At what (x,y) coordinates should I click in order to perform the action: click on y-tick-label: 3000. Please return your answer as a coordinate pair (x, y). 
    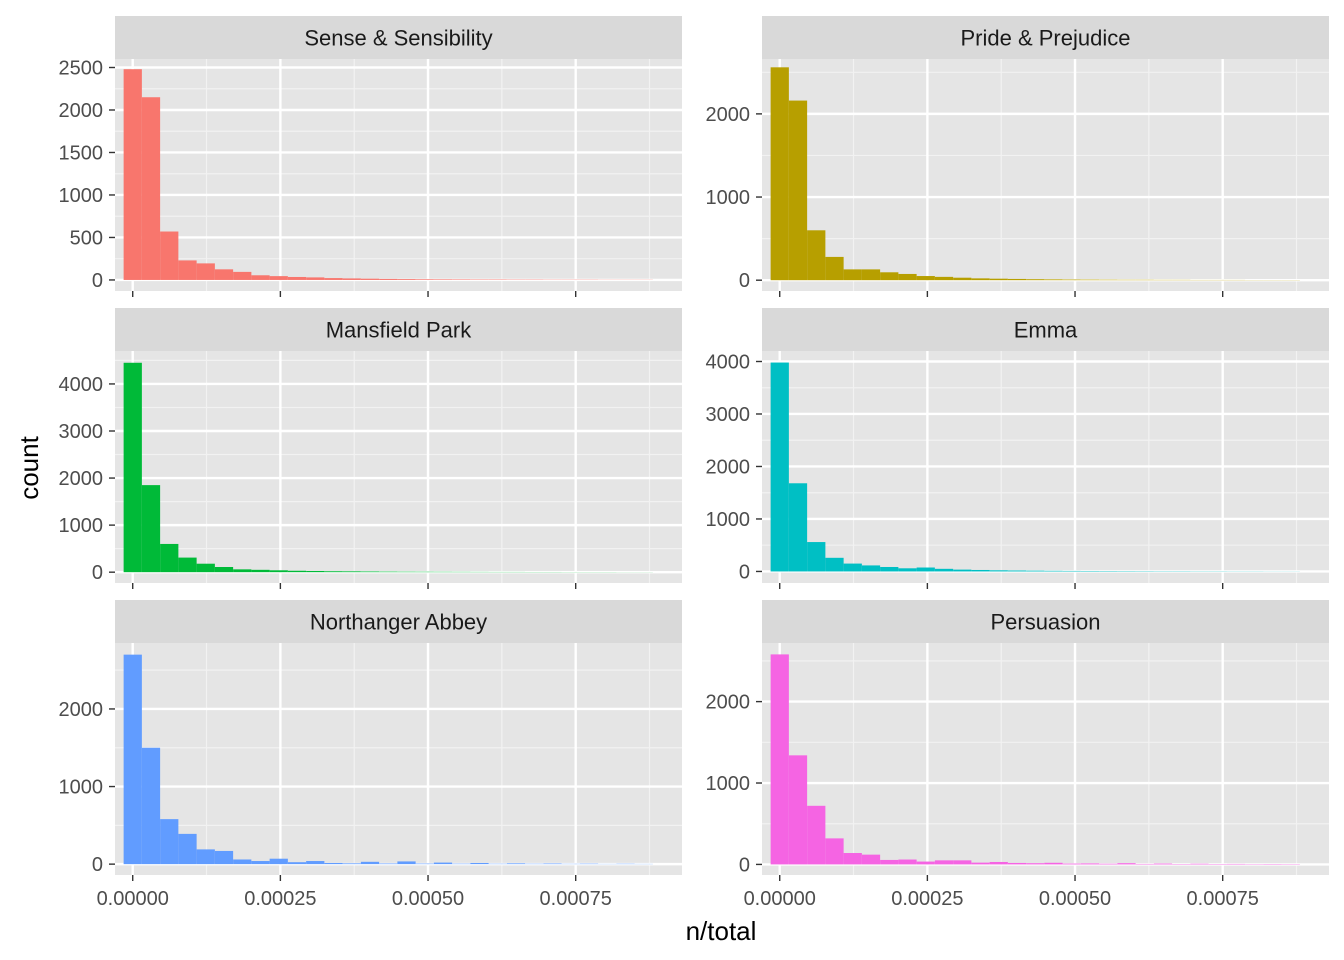
    Looking at the image, I should click on (81, 432).